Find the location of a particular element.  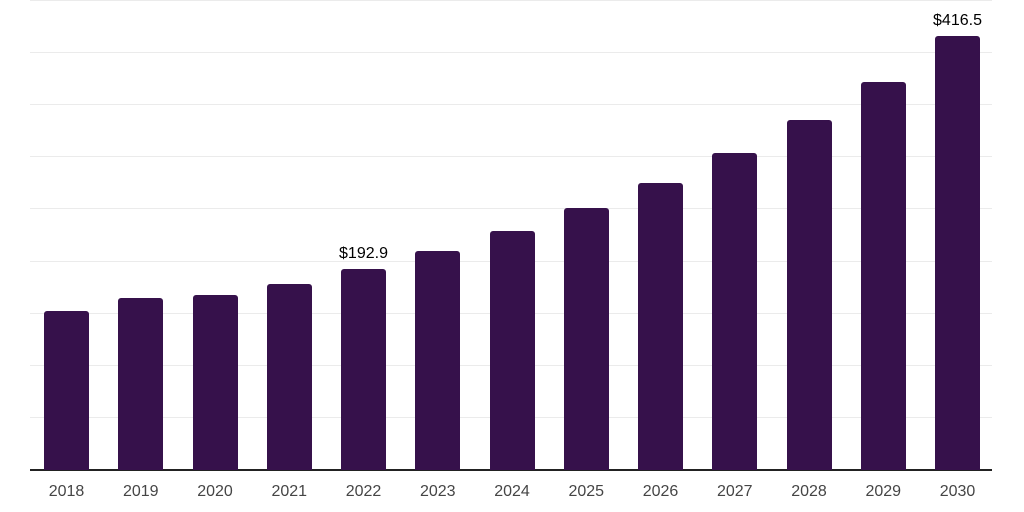

x-tick-label-2020: 2020 is located at coordinates (215, 491).